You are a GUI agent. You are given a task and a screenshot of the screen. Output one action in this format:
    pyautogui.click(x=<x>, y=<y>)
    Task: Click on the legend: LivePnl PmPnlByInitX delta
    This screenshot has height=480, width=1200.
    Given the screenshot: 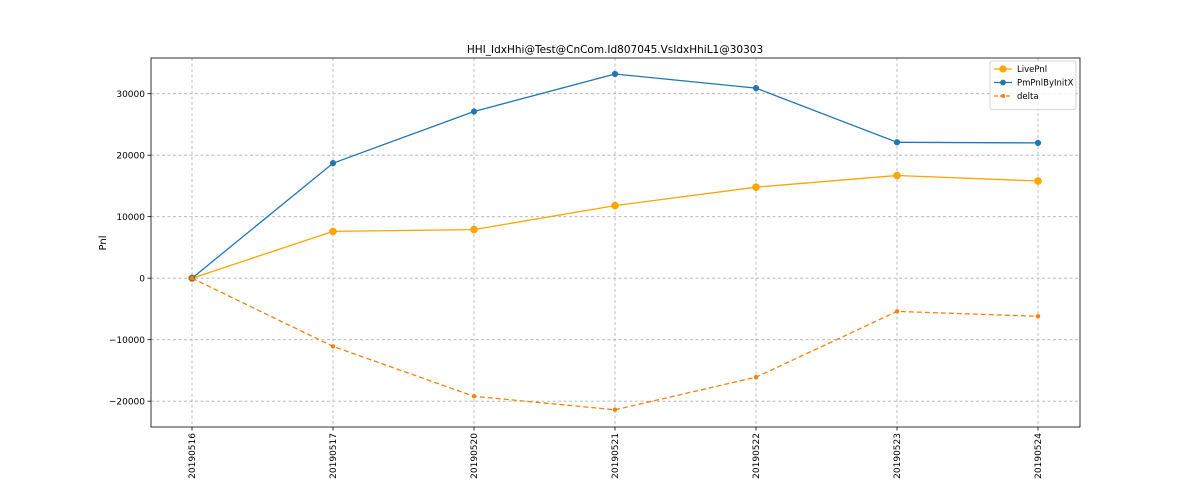 What is the action you would take?
    pyautogui.click(x=1033, y=85)
    